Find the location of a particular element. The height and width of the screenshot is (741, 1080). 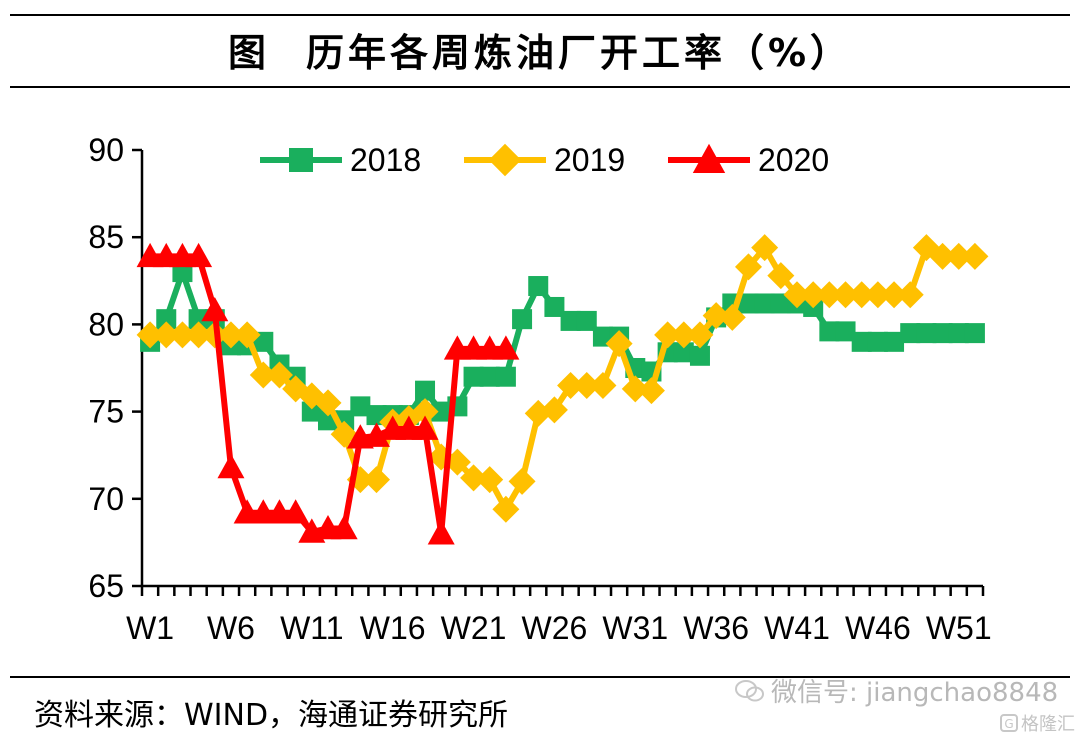

x-tick-label: W1 is located at coordinates (150, 628).